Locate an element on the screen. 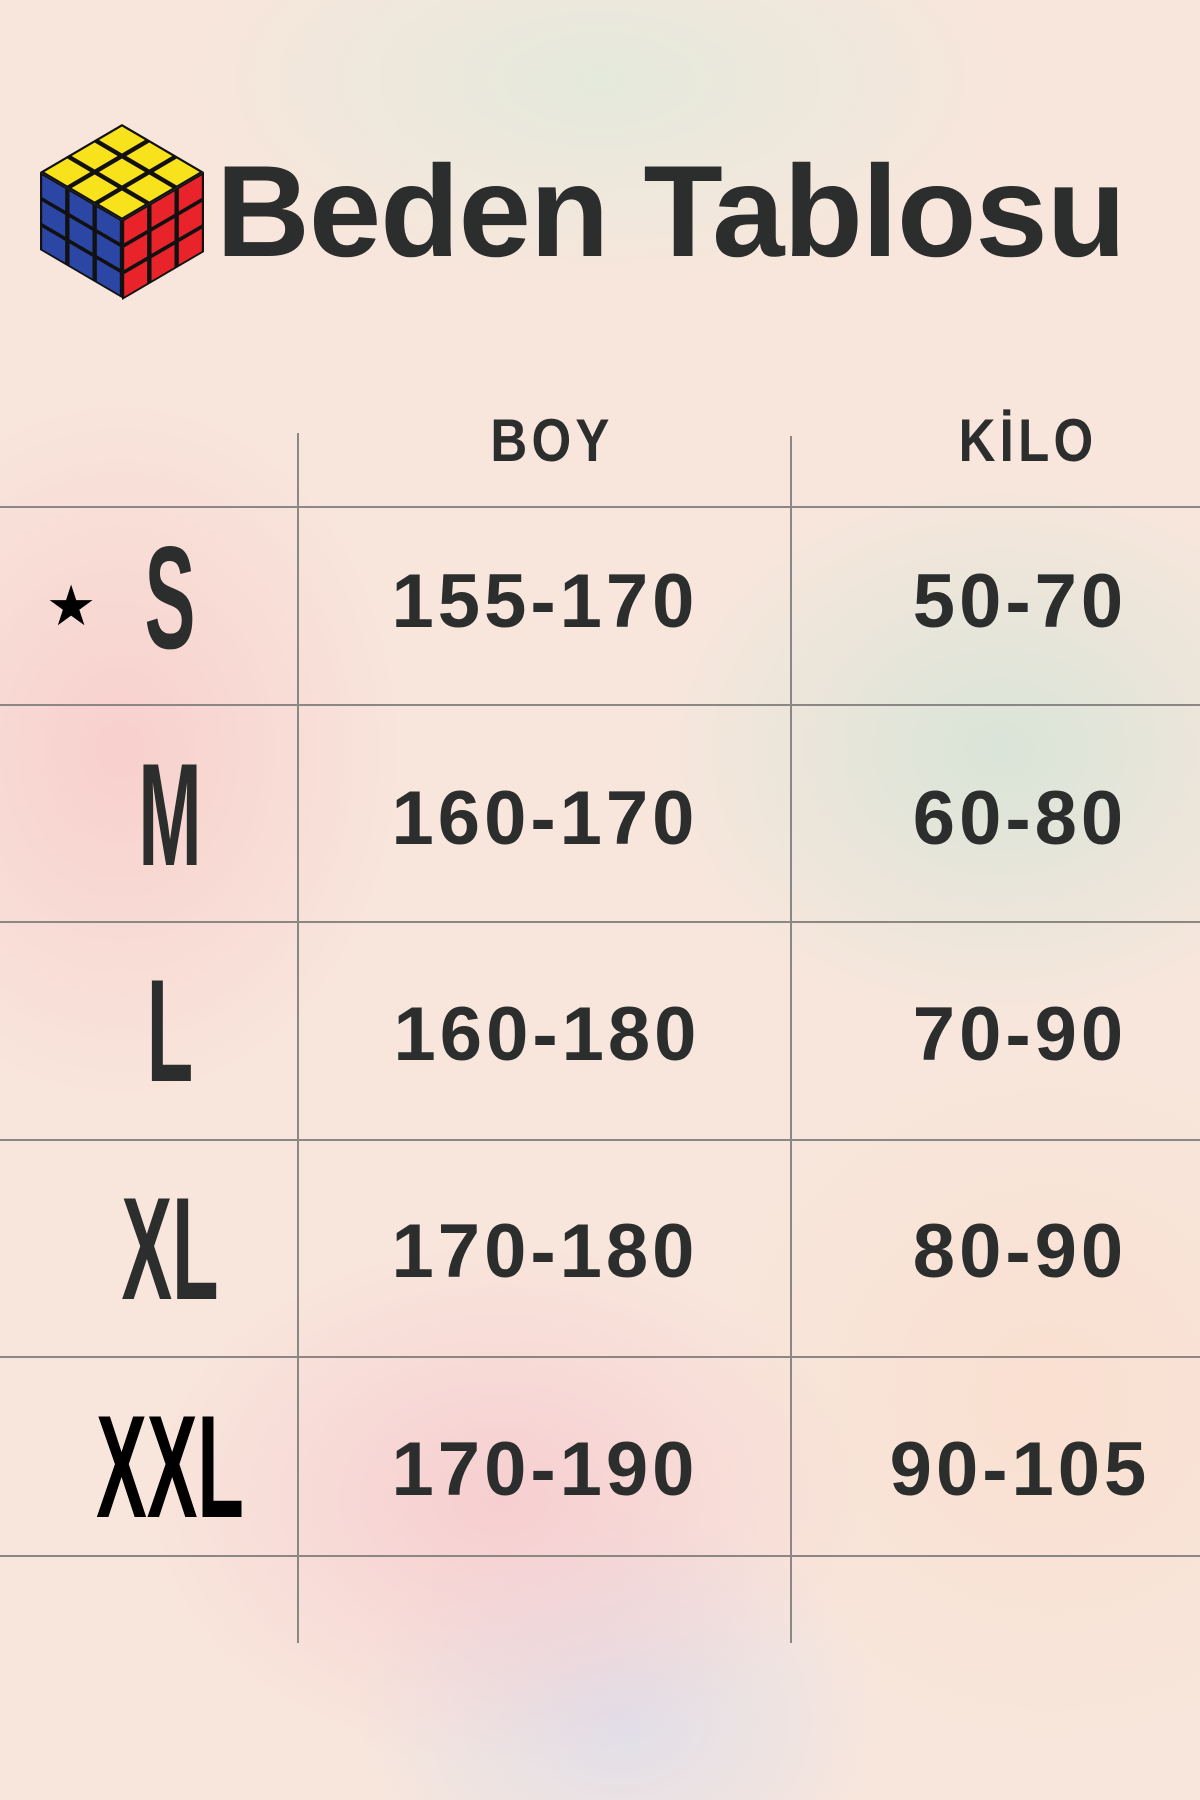 The width and height of the screenshot is (1200, 1800). size-label: S is located at coordinates (170, 597).